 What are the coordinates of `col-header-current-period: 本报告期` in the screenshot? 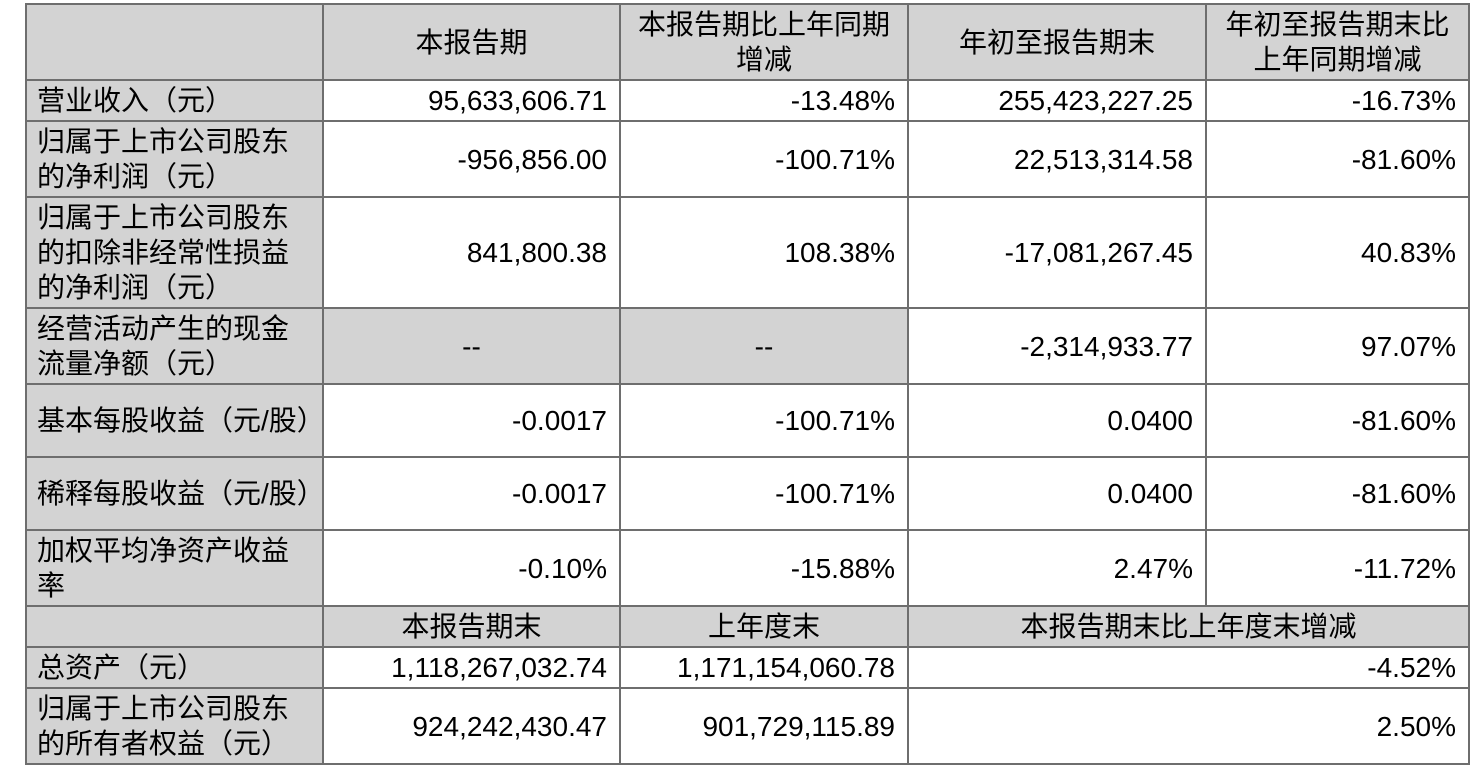 It's located at (471, 42).